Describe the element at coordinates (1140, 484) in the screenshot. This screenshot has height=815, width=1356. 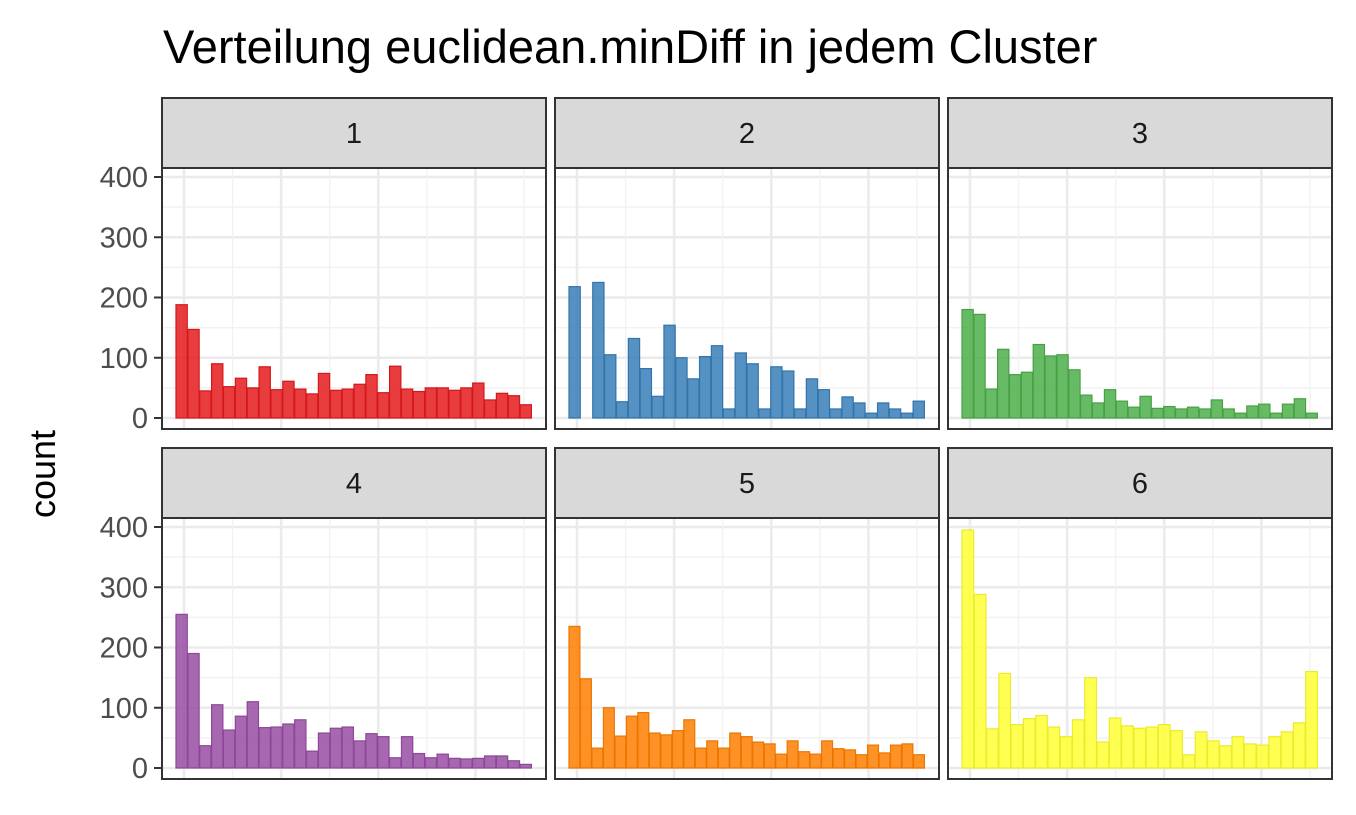
I see `facet-label: 6` at that location.